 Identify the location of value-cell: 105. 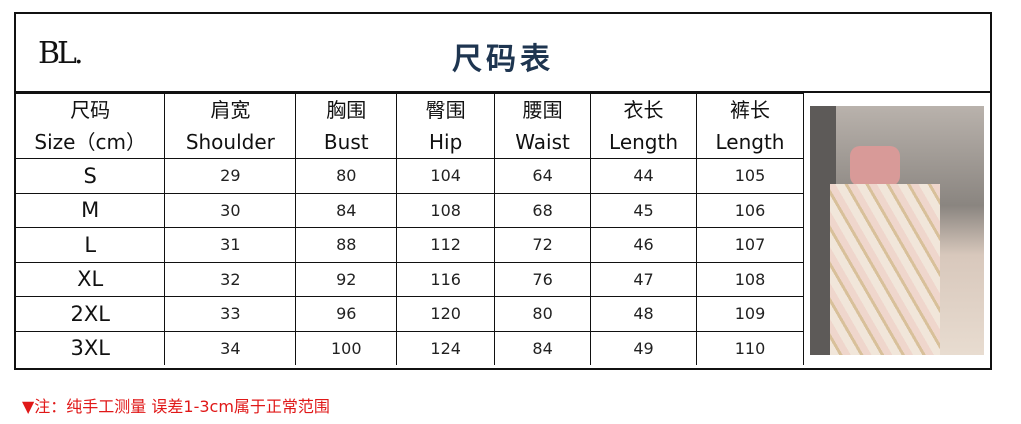
(750, 176).